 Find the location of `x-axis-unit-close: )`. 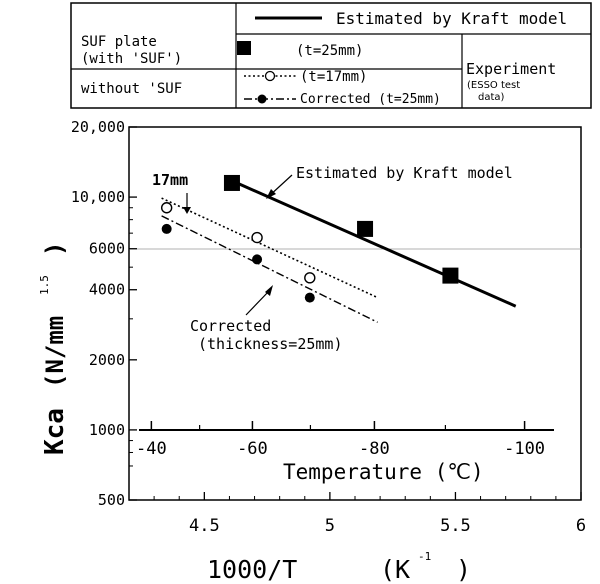

x-axis-unit-close: ) is located at coordinates (463, 569).